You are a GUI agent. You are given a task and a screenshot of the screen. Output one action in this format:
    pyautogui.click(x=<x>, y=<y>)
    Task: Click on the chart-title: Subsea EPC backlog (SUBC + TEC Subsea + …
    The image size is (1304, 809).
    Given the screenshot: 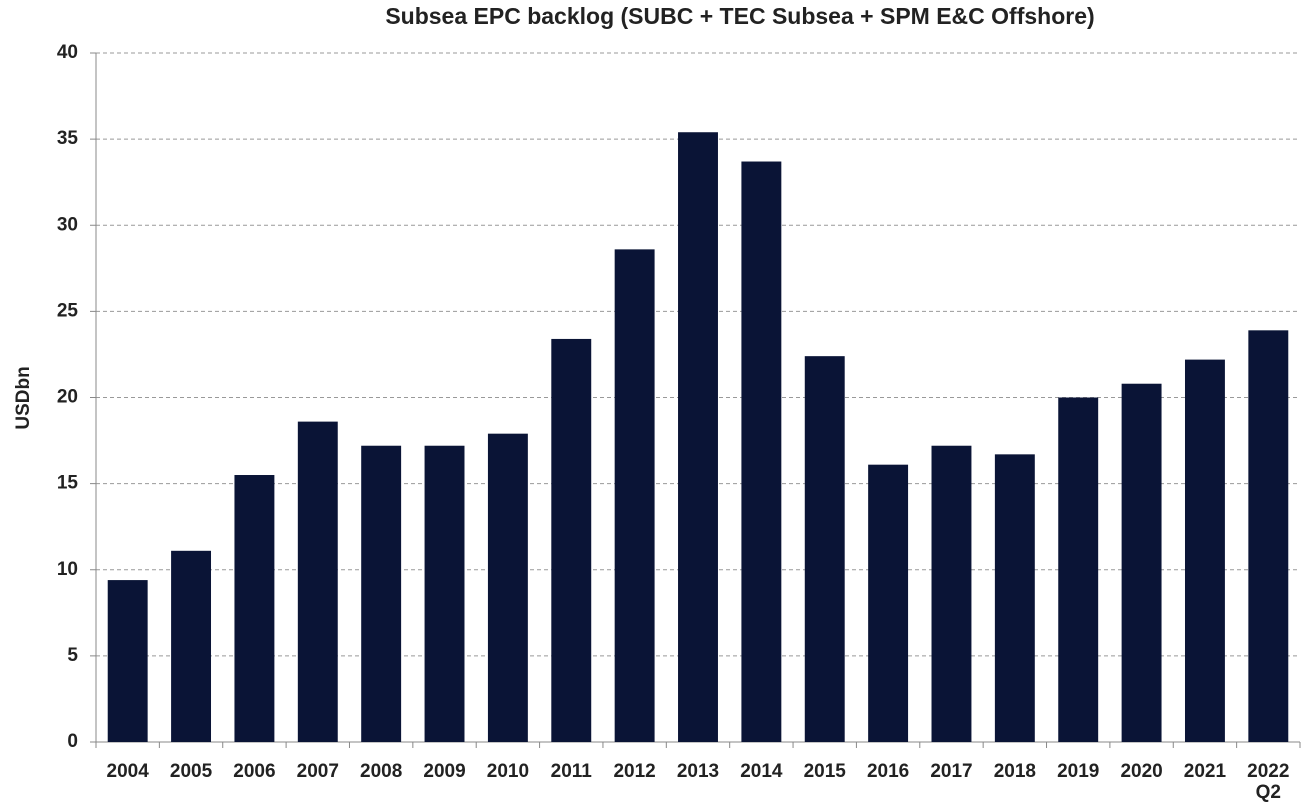 What is the action you would take?
    pyautogui.click(x=739, y=16)
    